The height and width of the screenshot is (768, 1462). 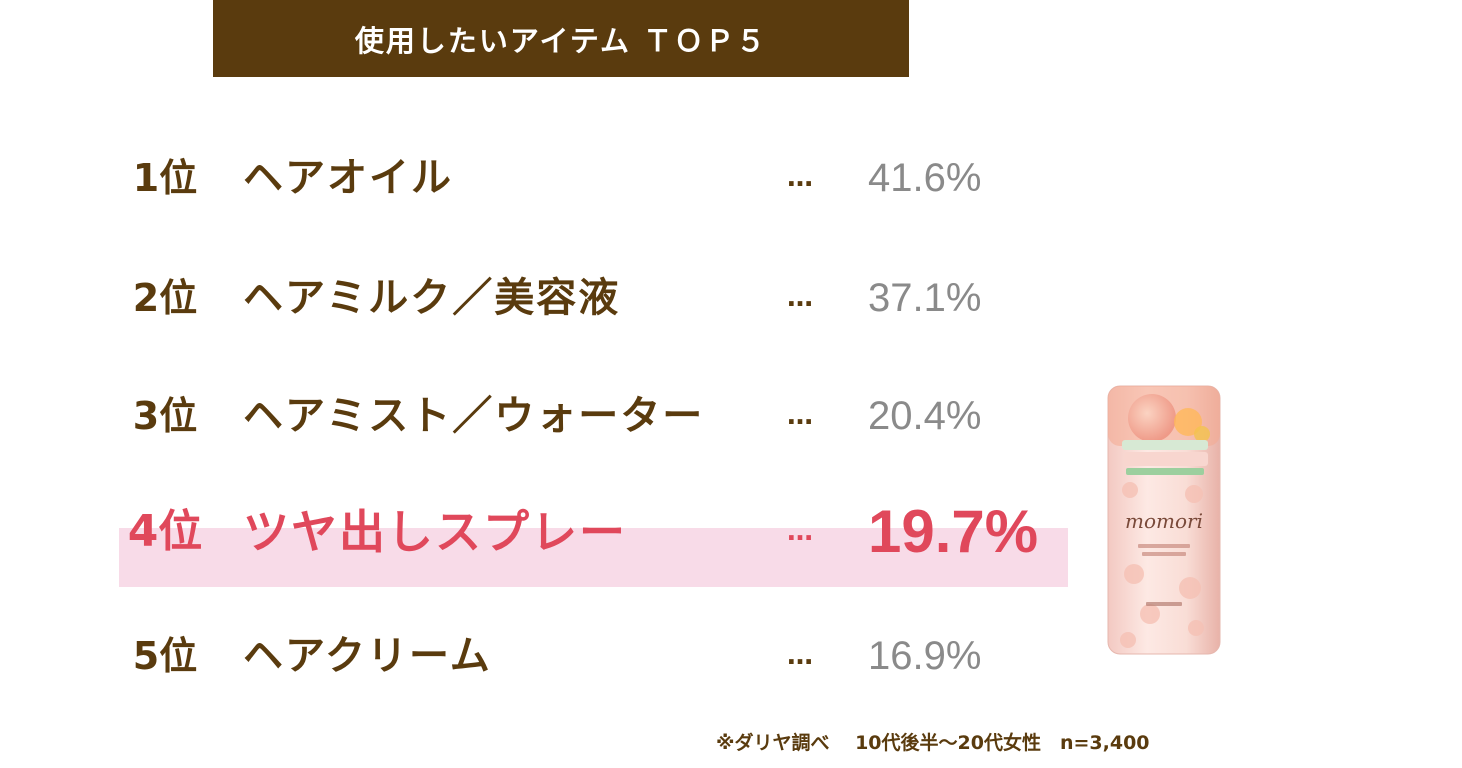 What do you see at coordinates (432, 298) in the screenshot?
I see `item-name: ヘアミルク／美容液` at bounding box center [432, 298].